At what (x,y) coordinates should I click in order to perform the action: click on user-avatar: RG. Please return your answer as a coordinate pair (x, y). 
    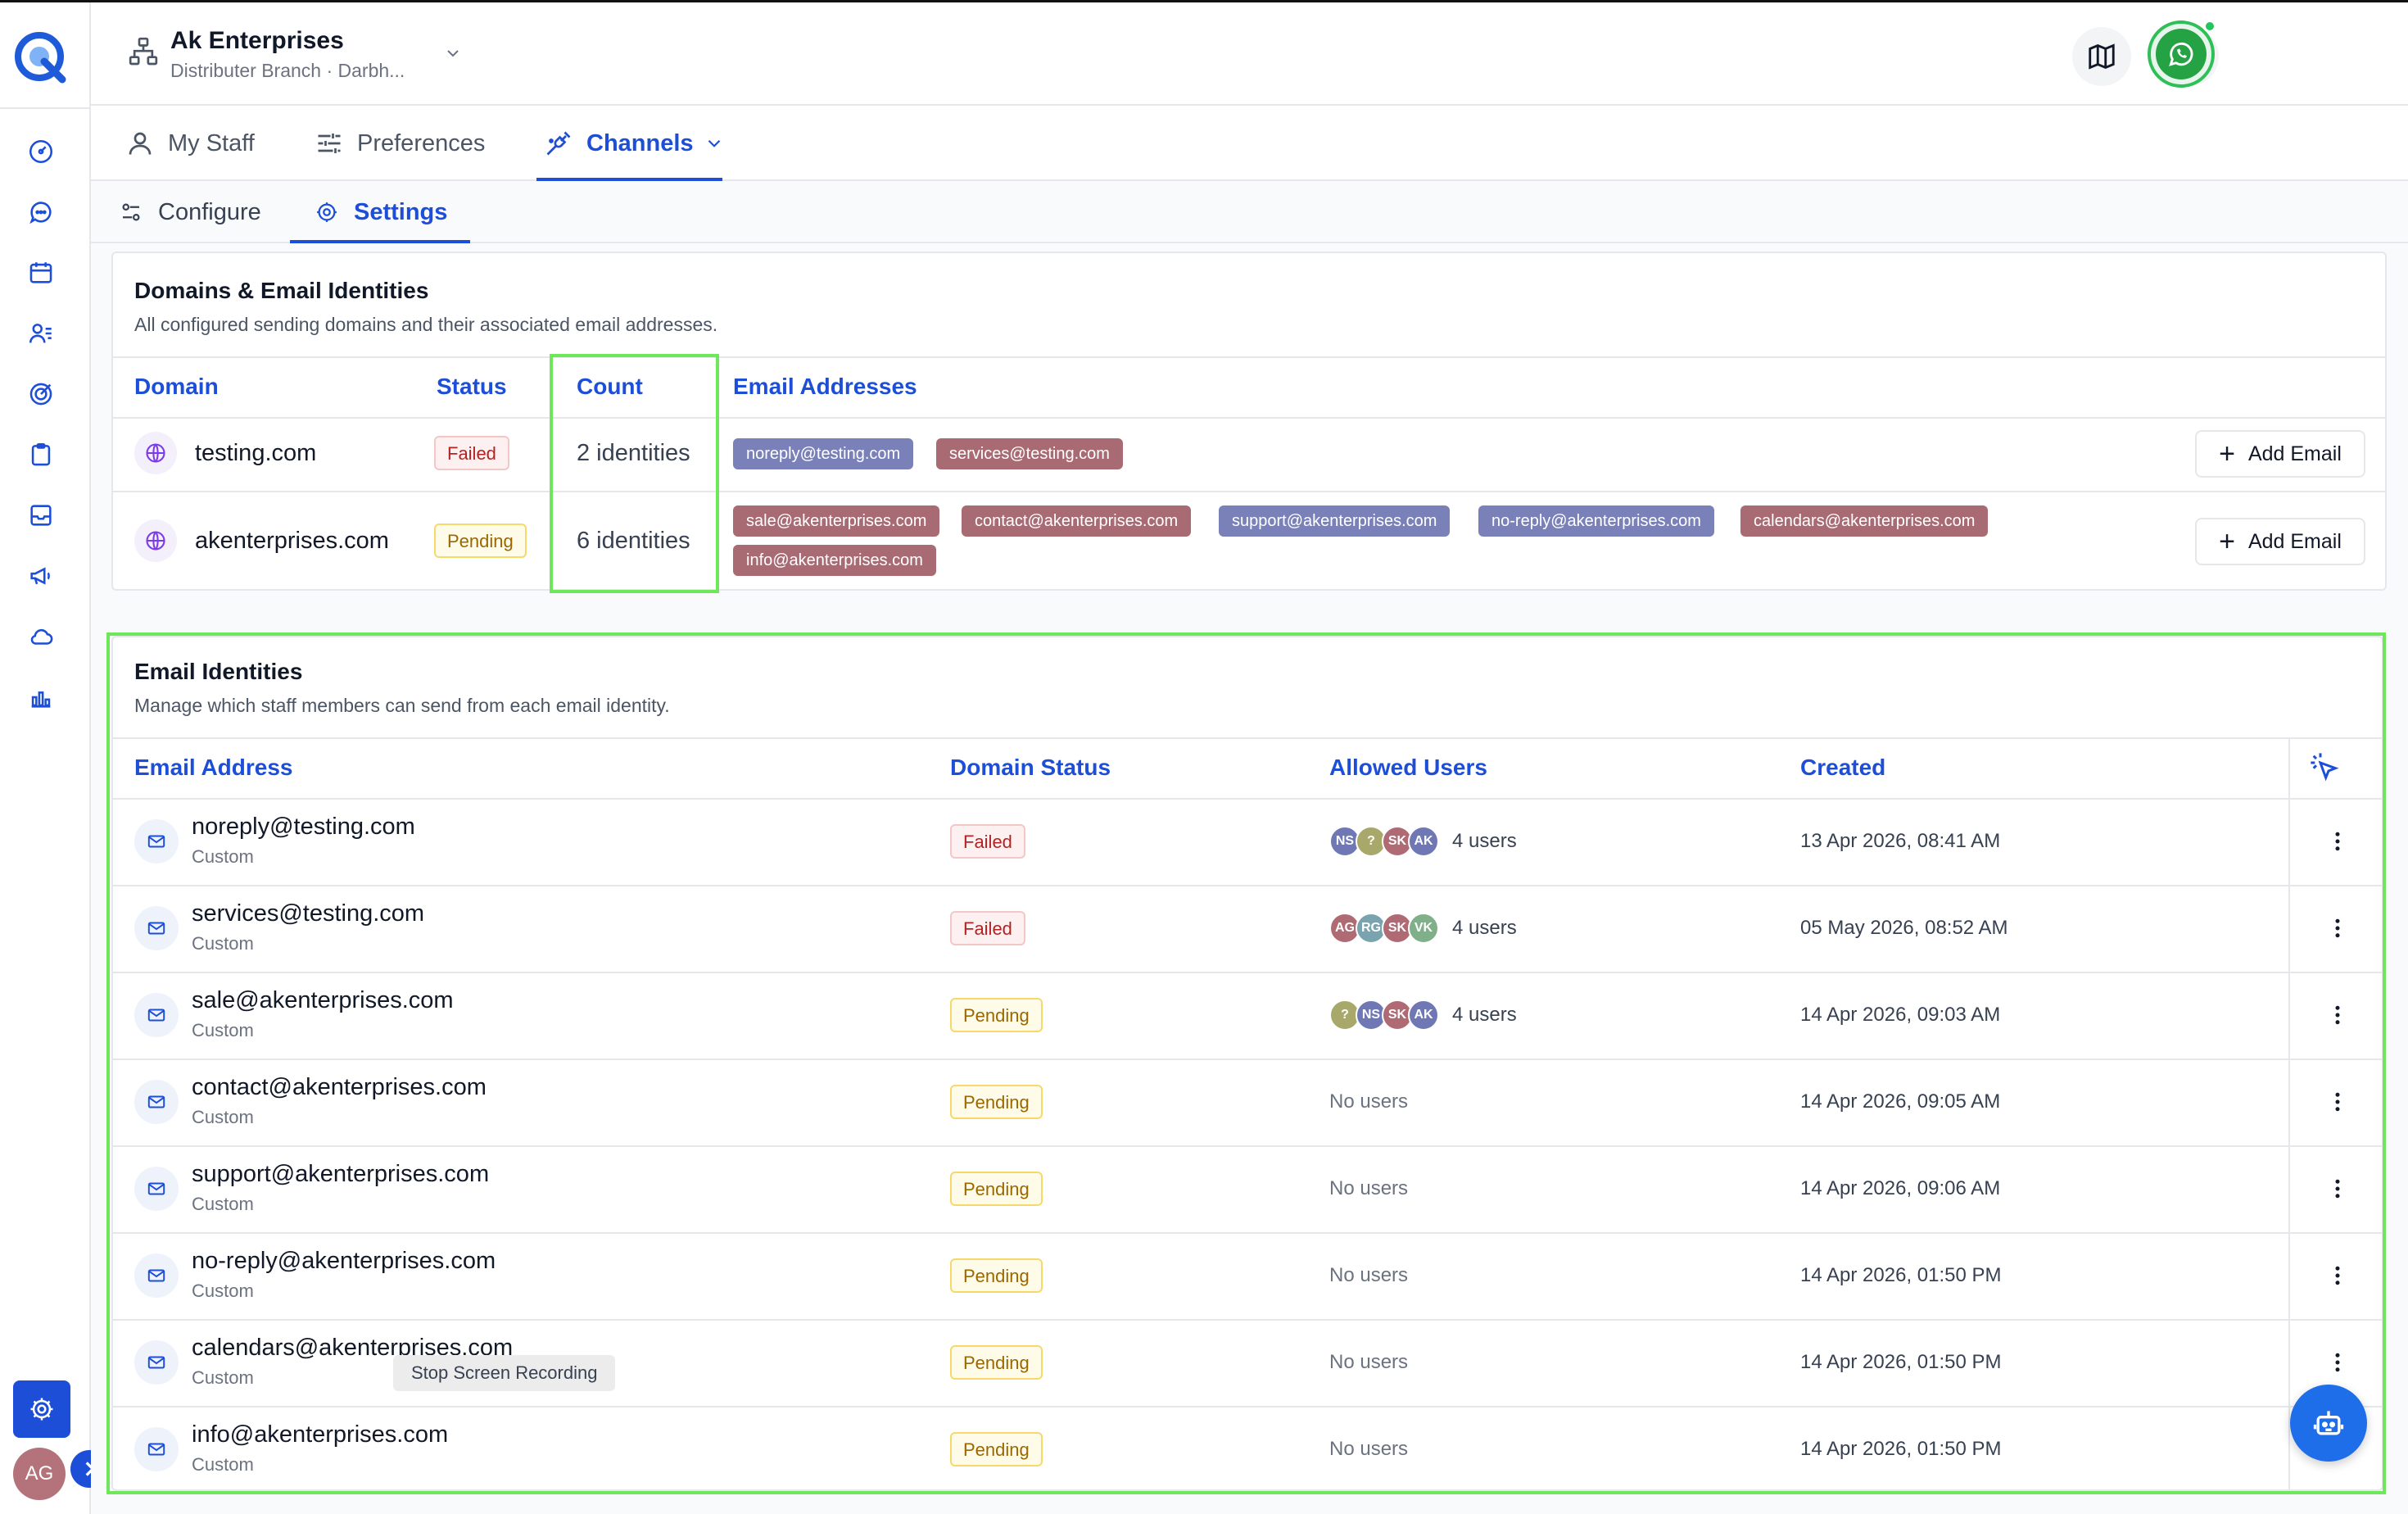
    Looking at the image, I should click on (1371, 928).